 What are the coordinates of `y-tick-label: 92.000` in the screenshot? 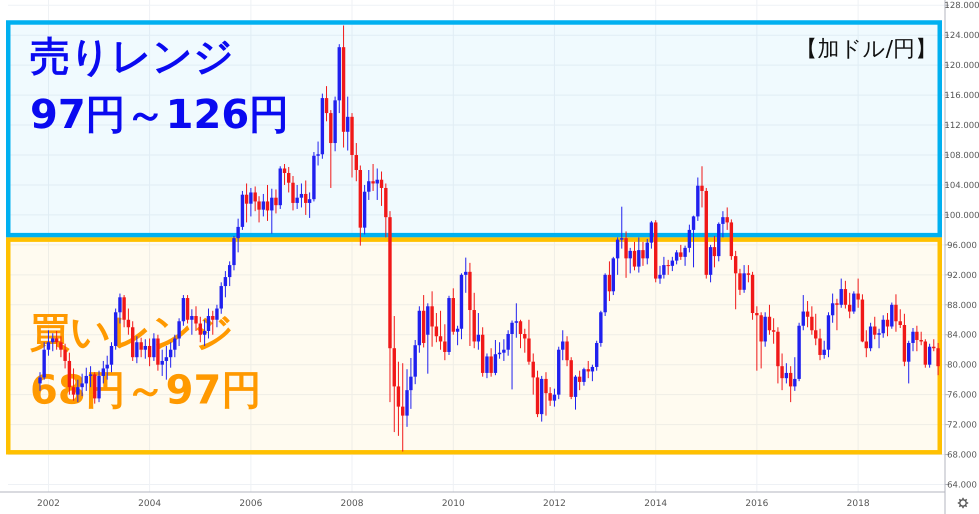 It's located at (962, 275).